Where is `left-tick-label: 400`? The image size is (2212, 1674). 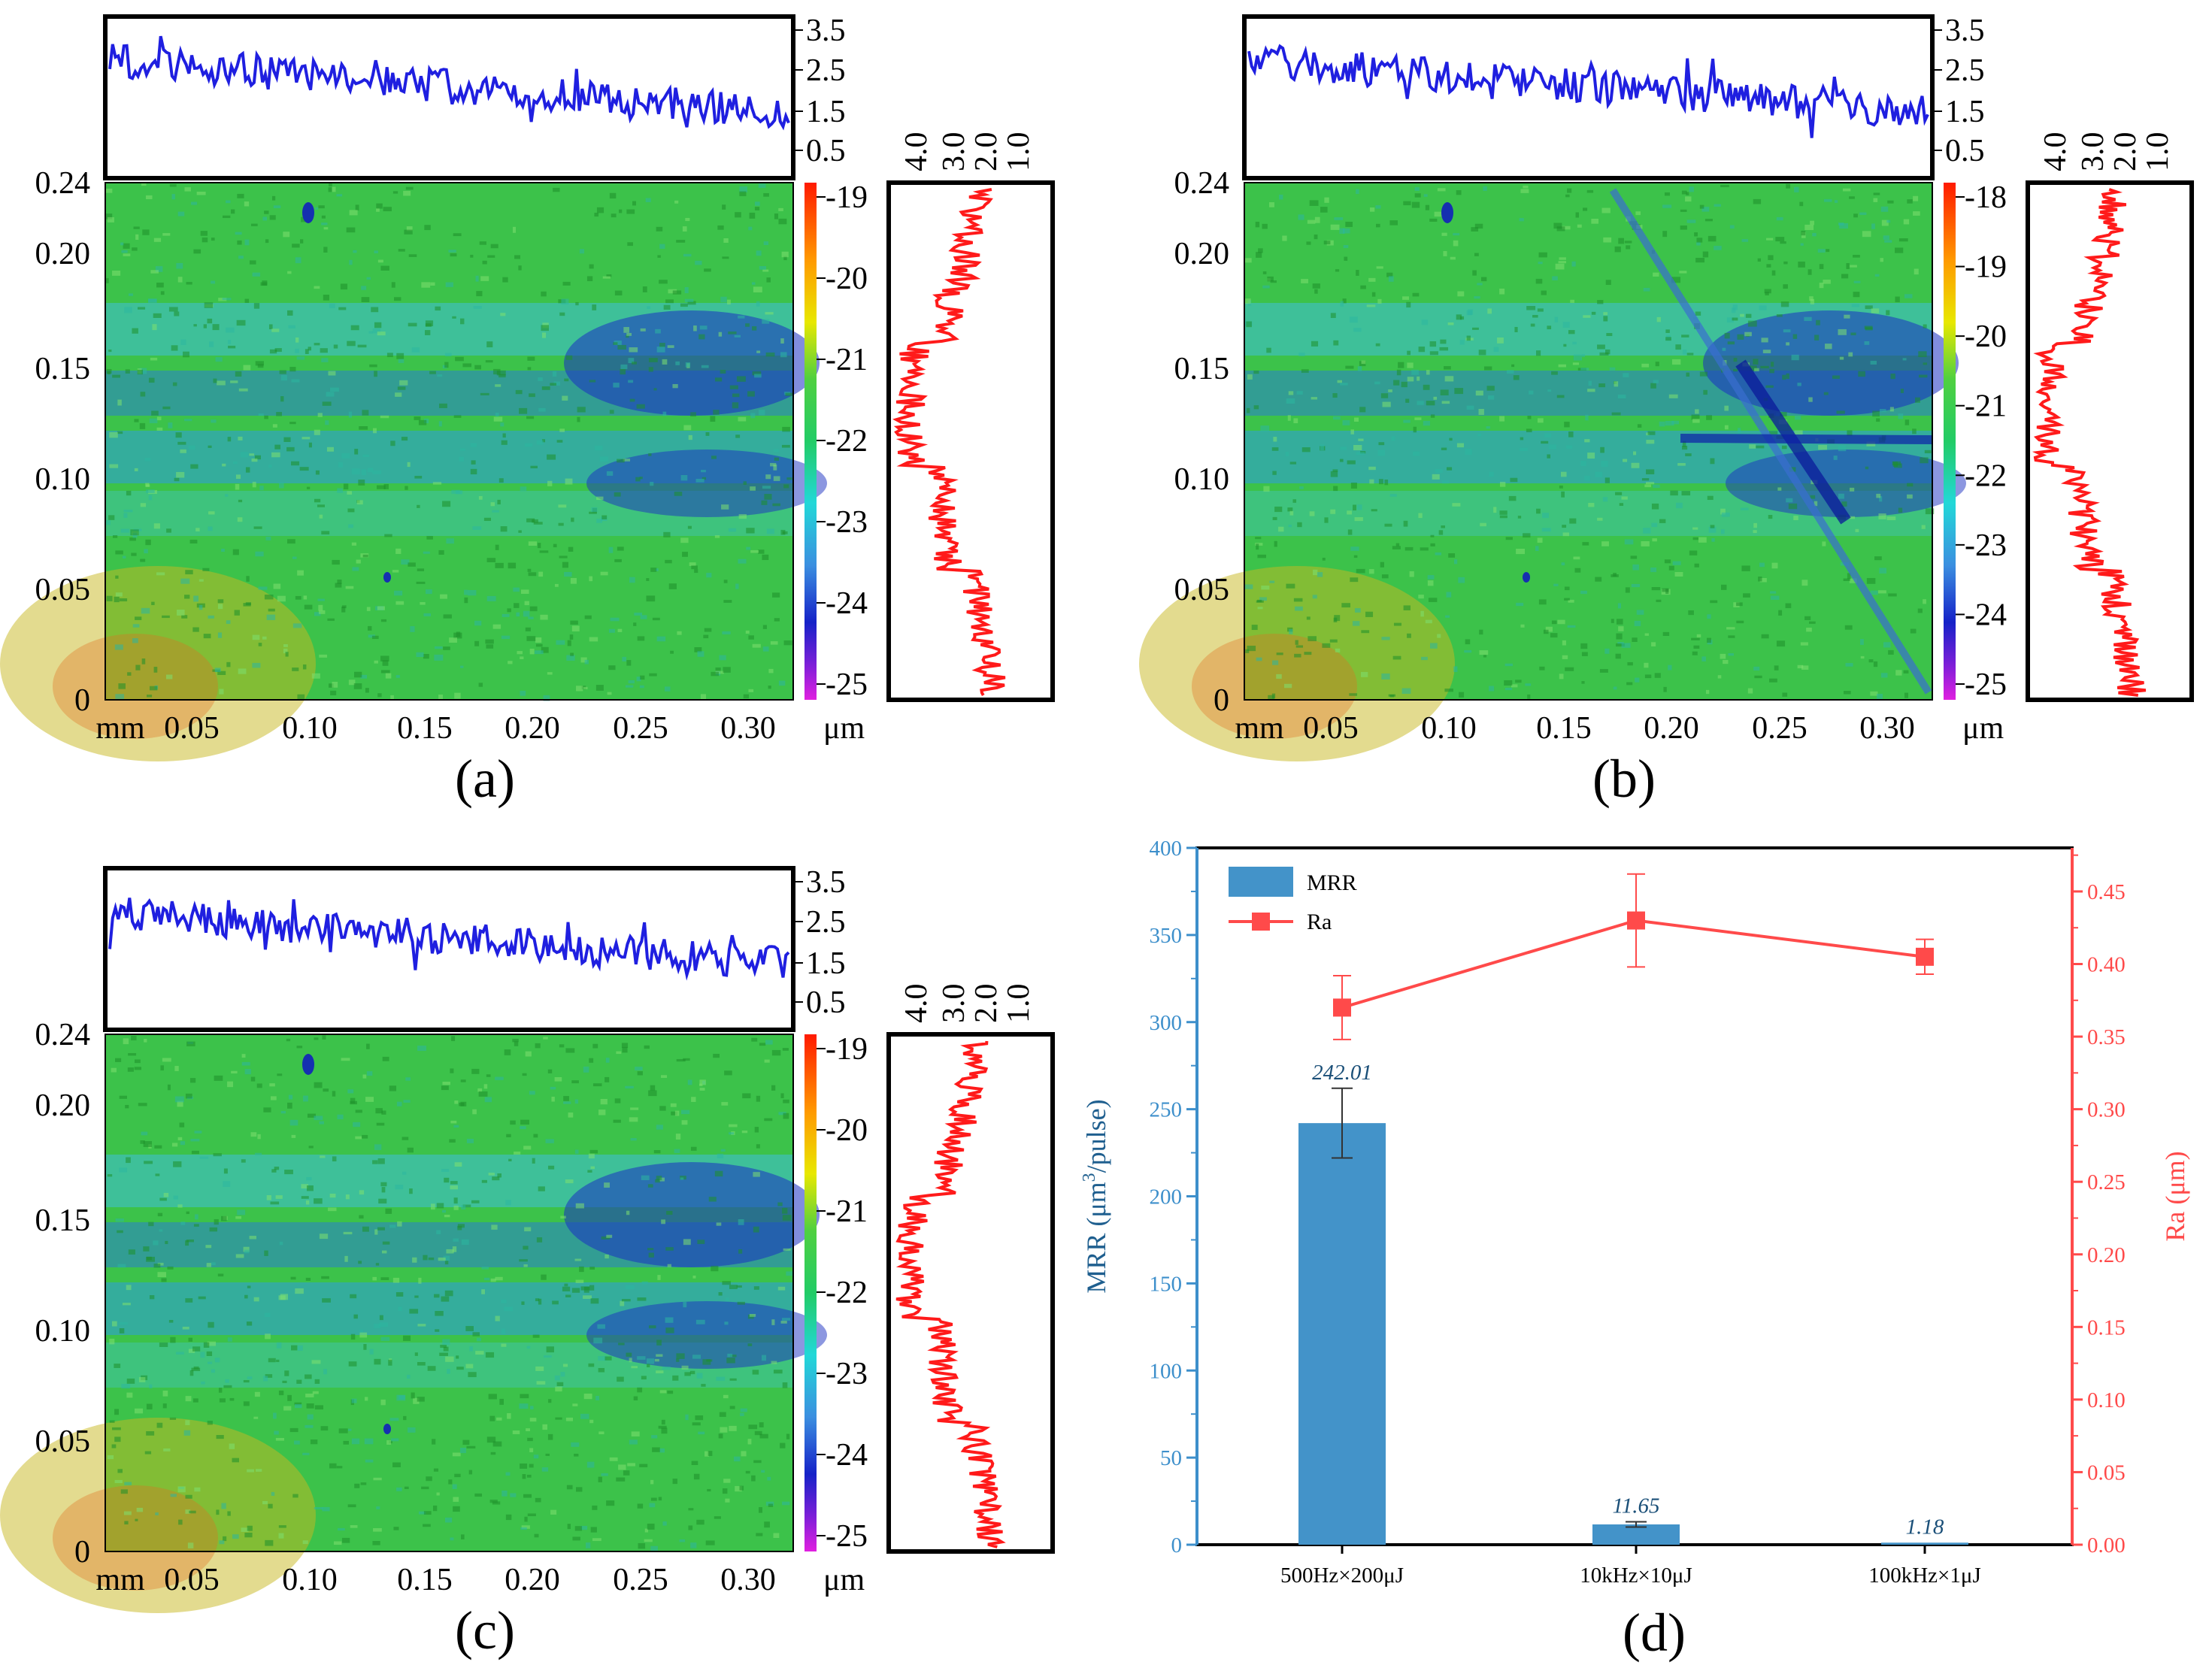
left-tick-label: 400 is located at coordinates (1166, 849).